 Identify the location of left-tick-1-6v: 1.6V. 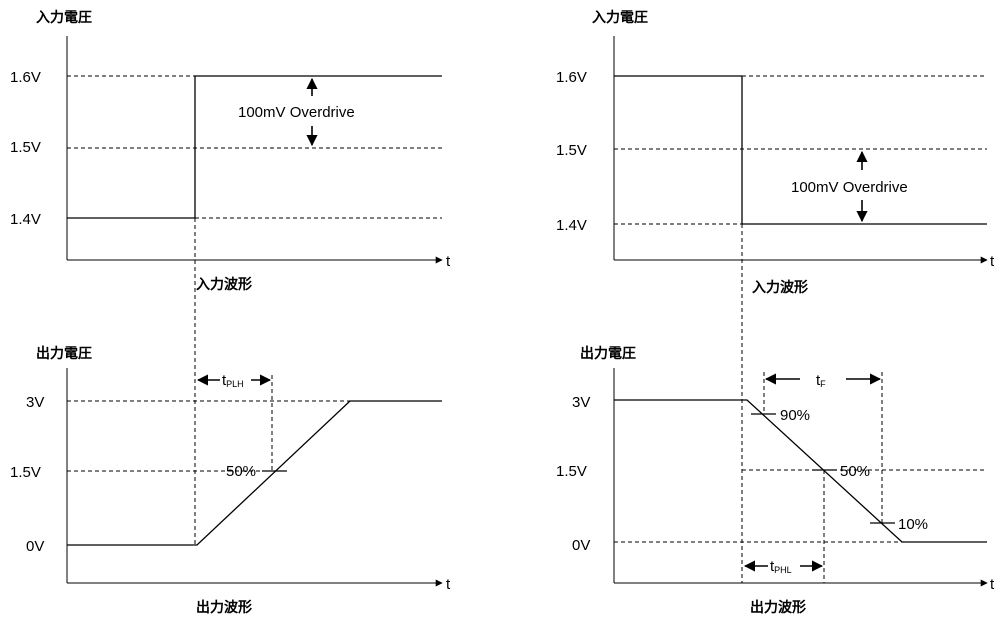
(25, 77).